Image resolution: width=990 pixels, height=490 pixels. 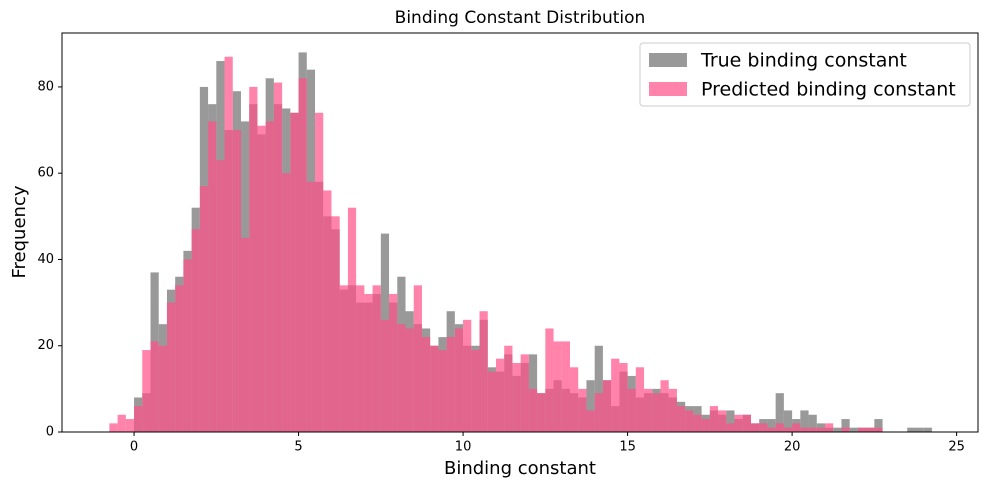 What do you see at coordinates (627, 447) in the screenshot?
I see `x-tick-label: 15` at bounding box center [627, 447].